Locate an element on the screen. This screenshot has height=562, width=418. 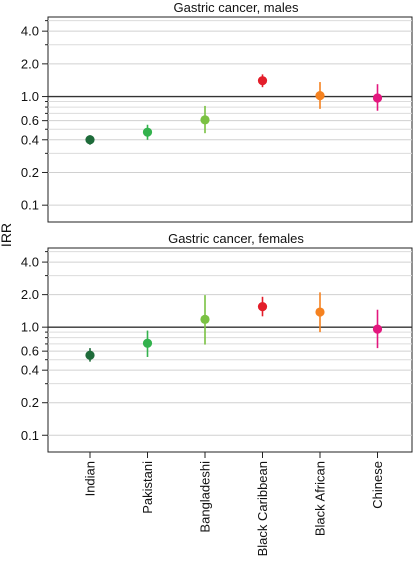
x-tick-label: Black African is located at coordinates (320, 498).